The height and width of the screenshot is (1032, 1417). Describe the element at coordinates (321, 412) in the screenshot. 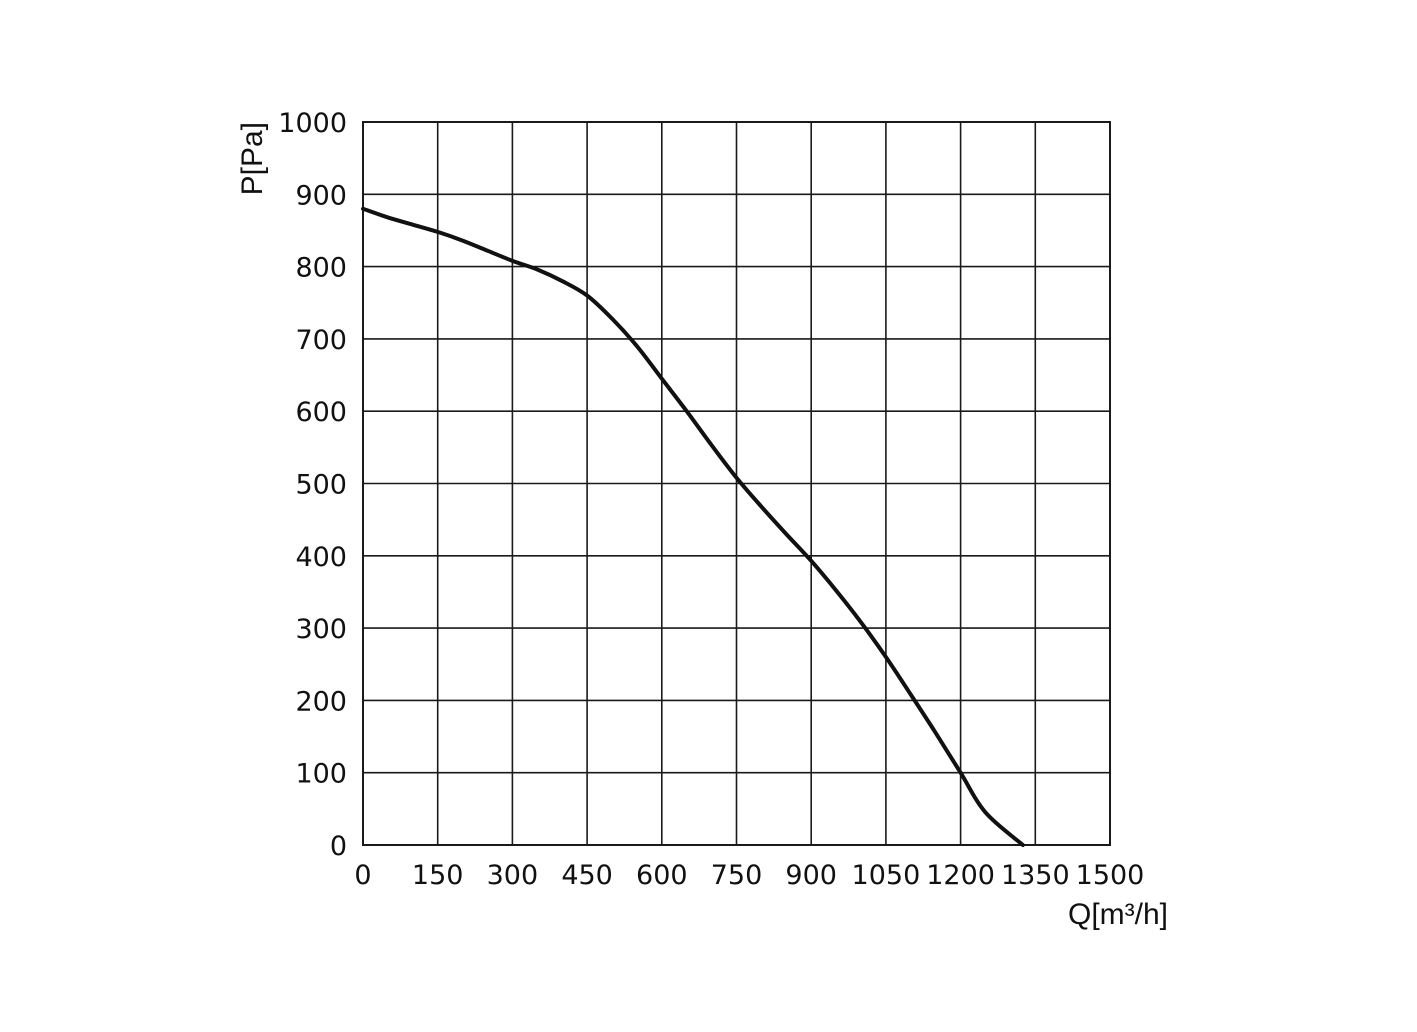

I see `y-tick-label: 600` at that location.